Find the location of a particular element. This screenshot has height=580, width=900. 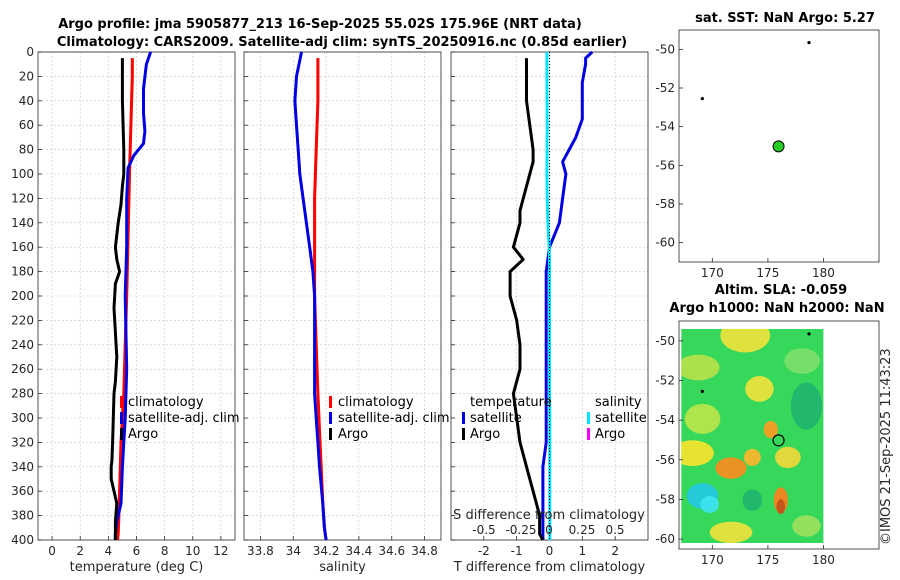

x-tick-label: 34.4 is located at coordinates (359, 551).